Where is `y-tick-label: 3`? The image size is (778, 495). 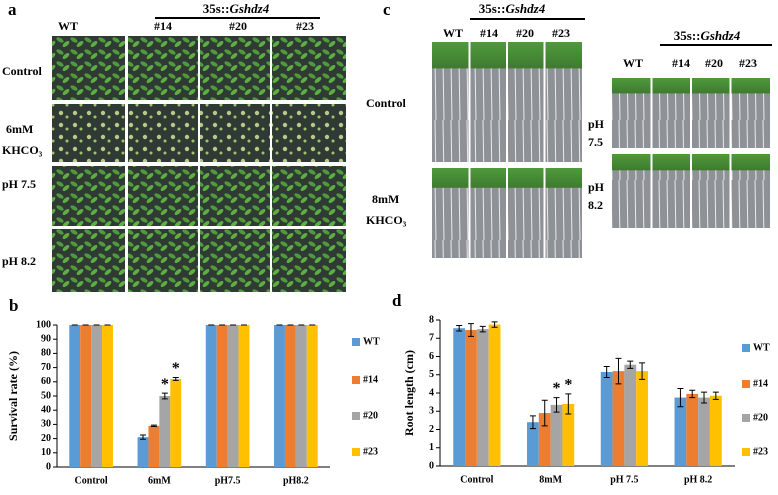 y-tick-label: 3 is located at coordinates (431, 411).